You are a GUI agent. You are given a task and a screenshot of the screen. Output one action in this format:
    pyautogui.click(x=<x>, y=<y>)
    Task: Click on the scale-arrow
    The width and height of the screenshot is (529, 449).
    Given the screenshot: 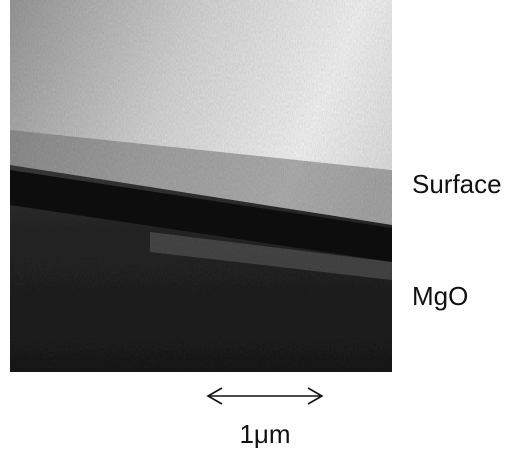 What is the action you would take?
    pyautogui.click(x=265, y=396)
    